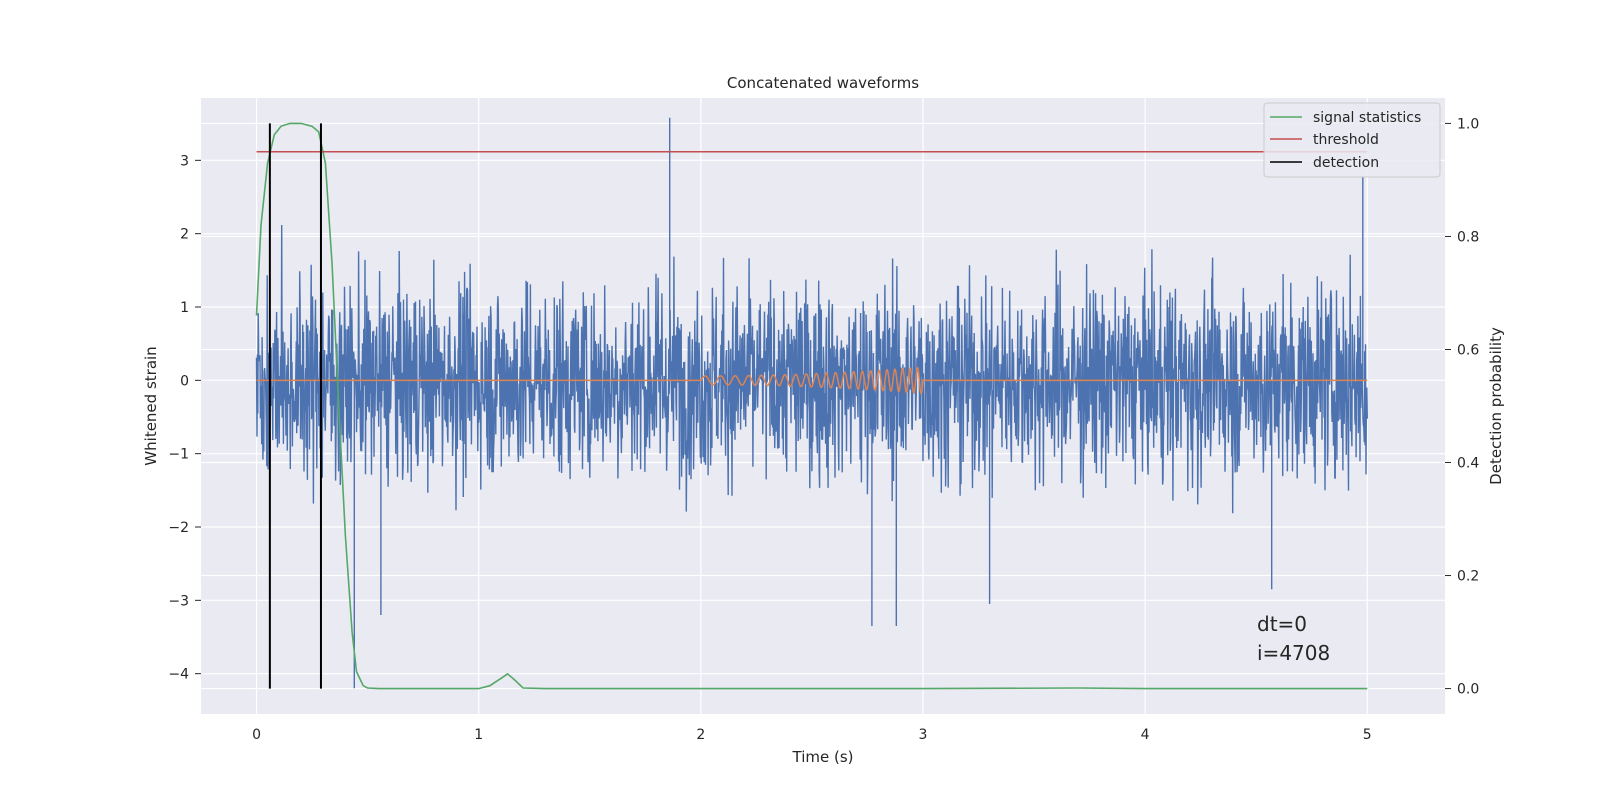 This screenshot has width=1600, height=800. What do you see at coordinates (184, 308) in the screenshot?
I see `y-tick-label: 1` at bounding box center [184, 308].